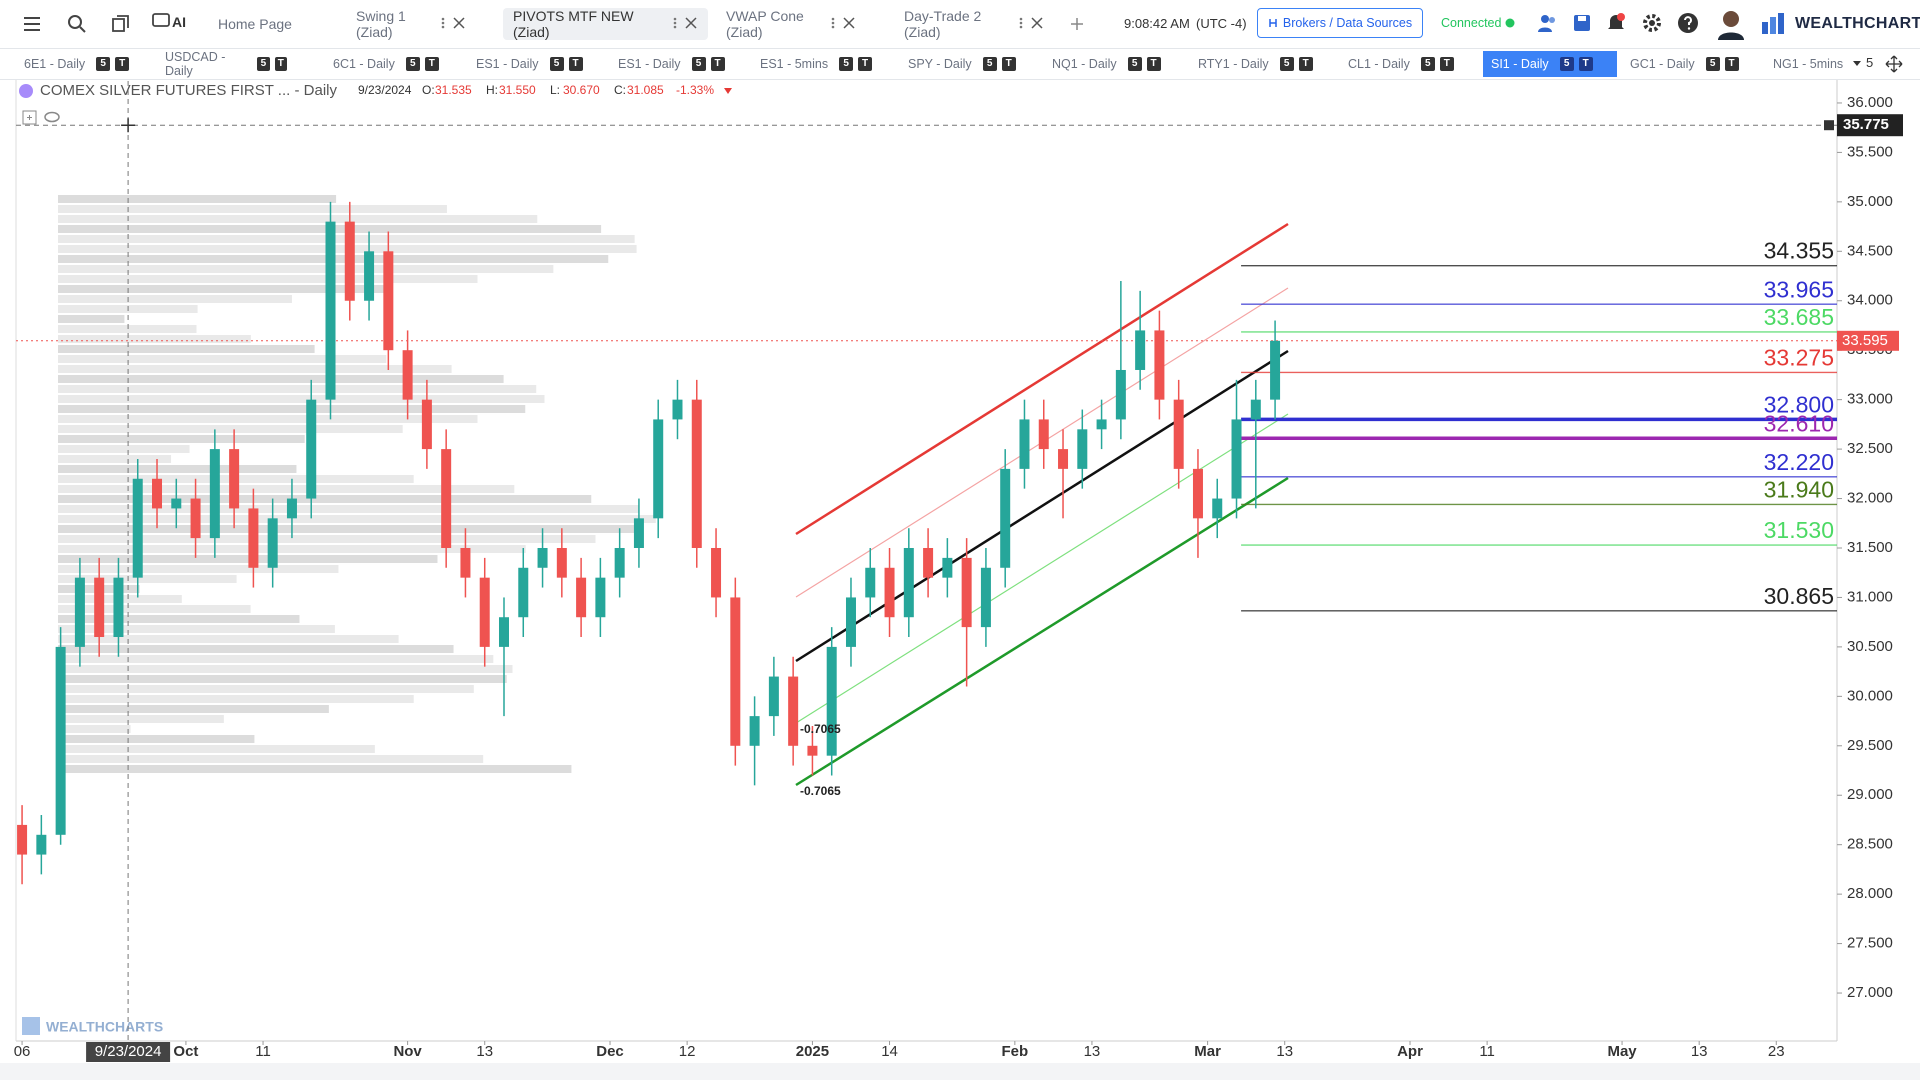  What do you see at coordinates (385, 90) in the screenshot?
I see `legend-date: 9/23/2024` at bounding box center [385, 90].